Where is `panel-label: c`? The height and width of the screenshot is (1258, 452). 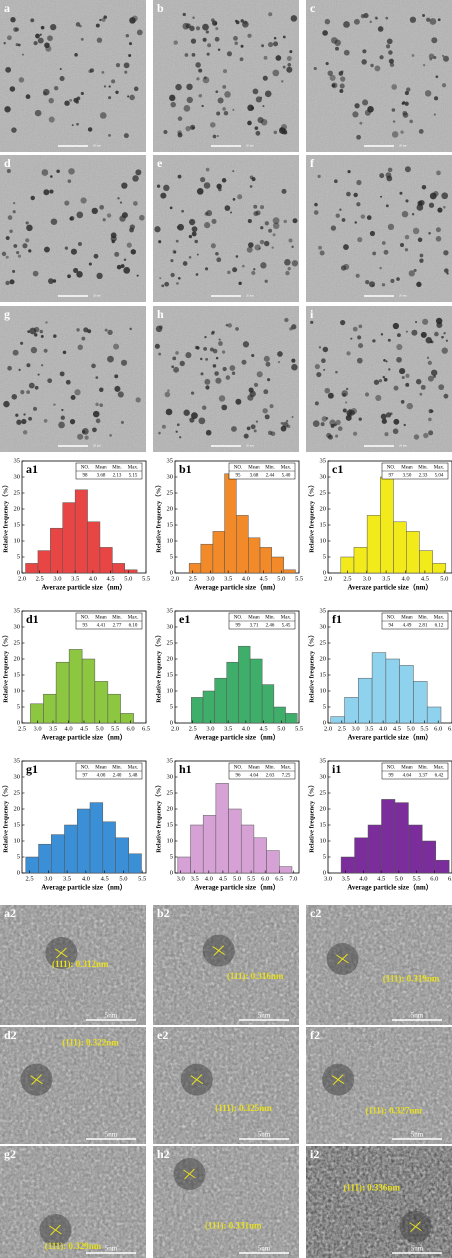 panel-label: c is located at coordinates (313, 8).